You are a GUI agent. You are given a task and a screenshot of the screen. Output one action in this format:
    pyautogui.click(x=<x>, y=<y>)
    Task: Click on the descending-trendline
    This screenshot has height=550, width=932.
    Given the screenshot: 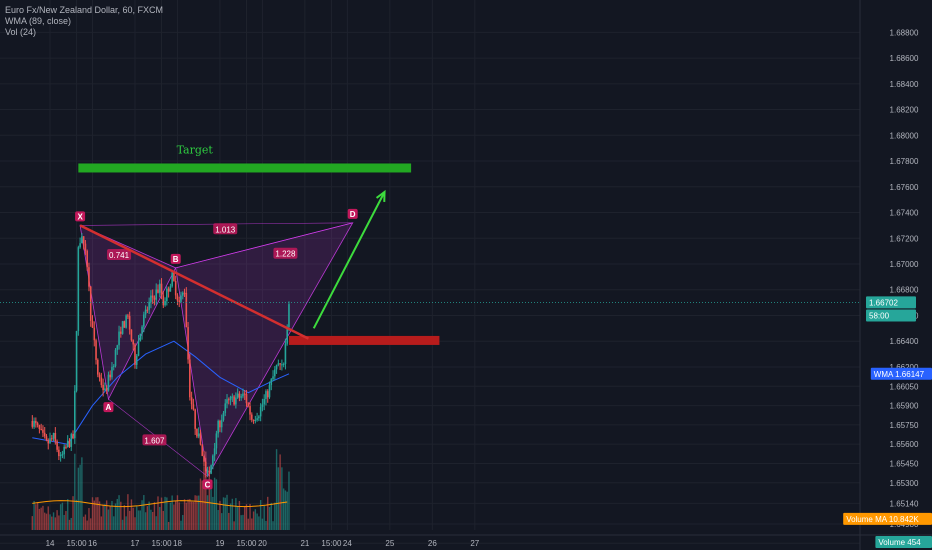 What is the action you would take?
    pyautogui.click(x=194, y=282)
    